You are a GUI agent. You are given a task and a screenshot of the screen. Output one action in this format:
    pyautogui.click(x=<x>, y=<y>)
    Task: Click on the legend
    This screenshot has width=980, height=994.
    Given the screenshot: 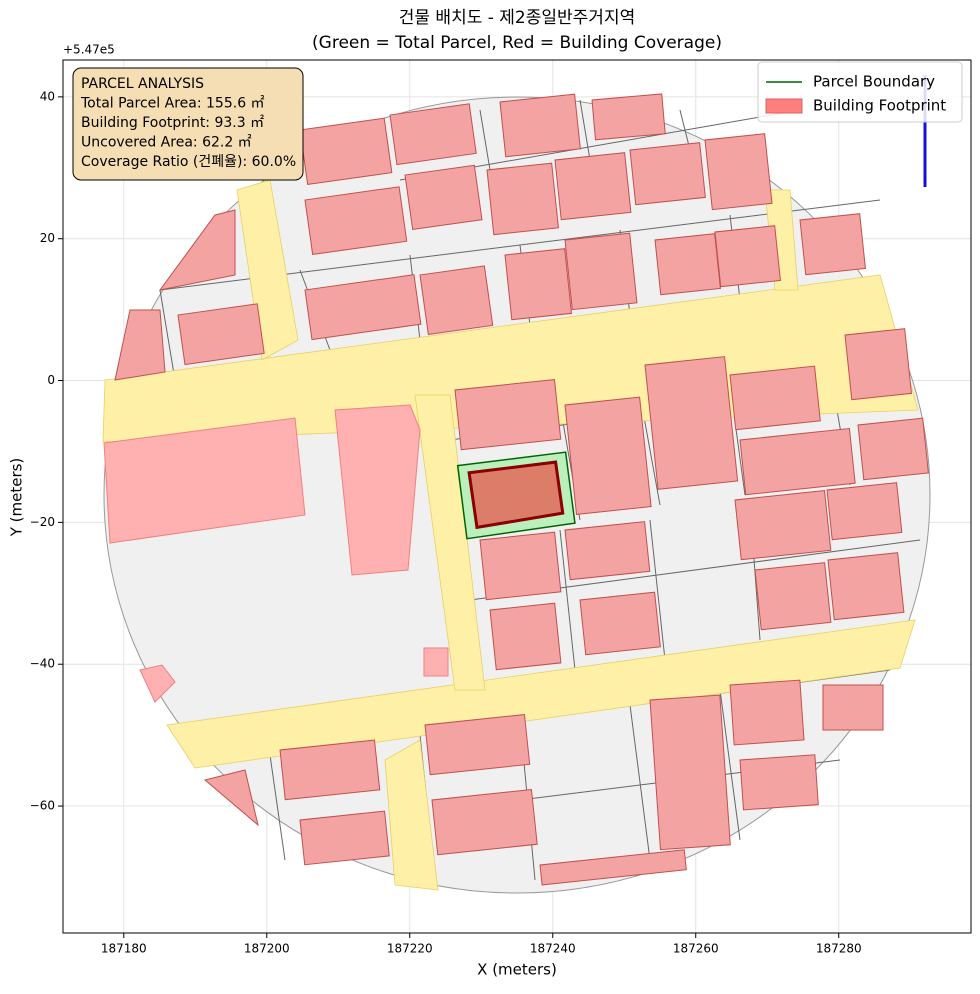 What is the action you would take?
    pyautogui.click(x=860, y=92)
    